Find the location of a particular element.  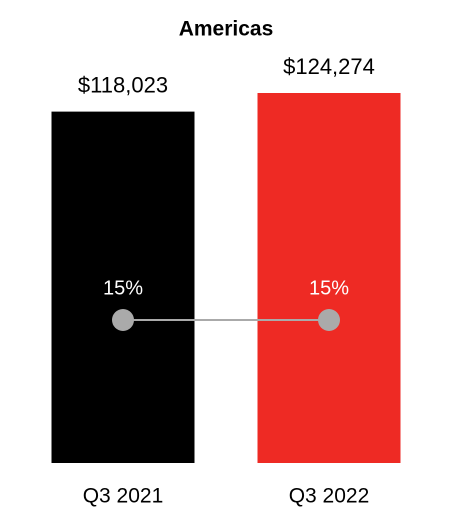

x-tick-label: Q3 2021 is located at coordinates (123, 496).